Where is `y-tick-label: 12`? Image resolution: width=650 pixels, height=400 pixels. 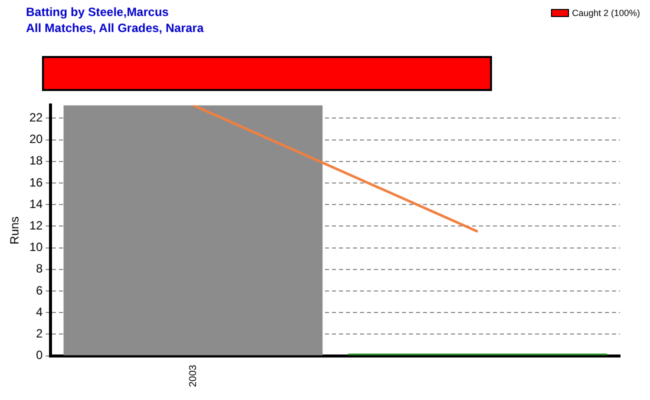
y-tick-label: 12 is located at coordinates (36, 225).